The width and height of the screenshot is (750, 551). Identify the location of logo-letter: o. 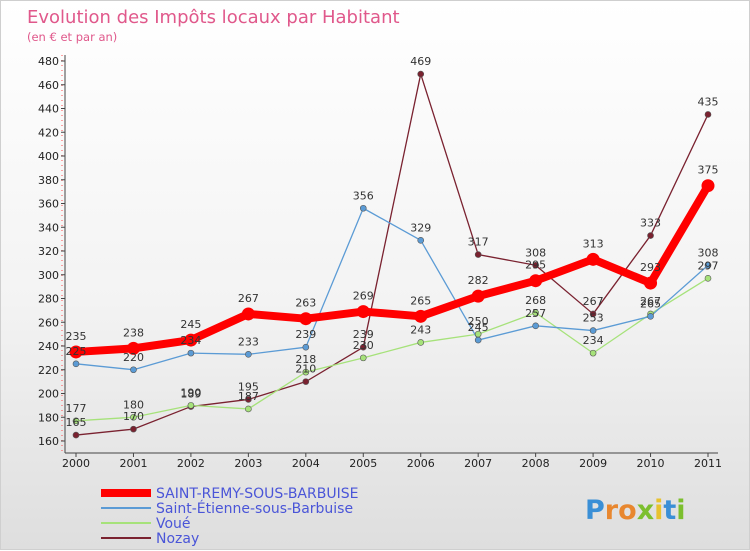
(627, 510).